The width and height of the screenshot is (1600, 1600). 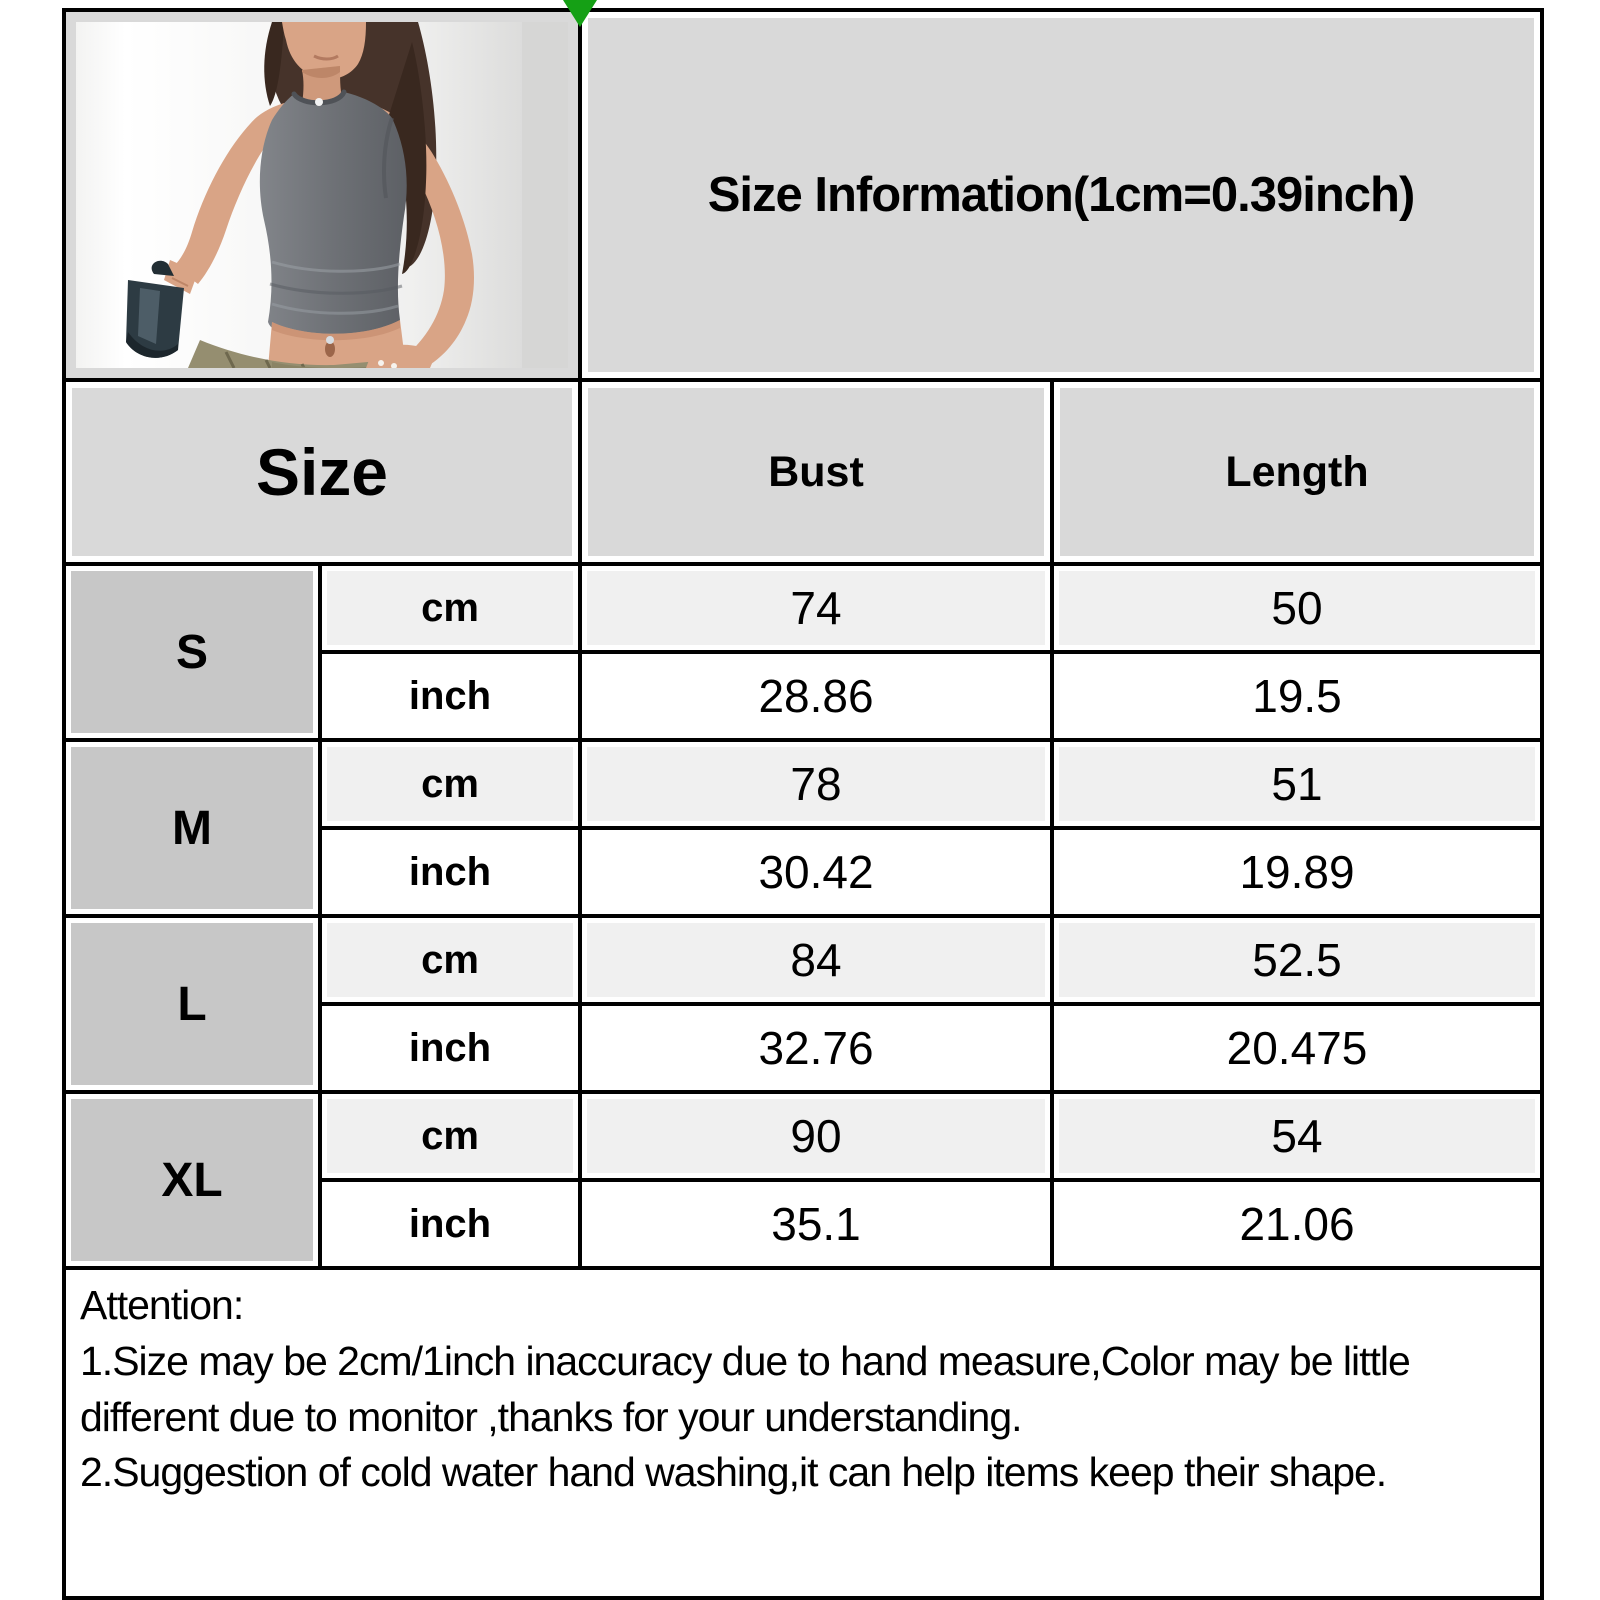 What do you see at coordinates (452, 698) in the screenshot?
I see `unit-label-s-inch: inch` at bounding box center [452, 698].